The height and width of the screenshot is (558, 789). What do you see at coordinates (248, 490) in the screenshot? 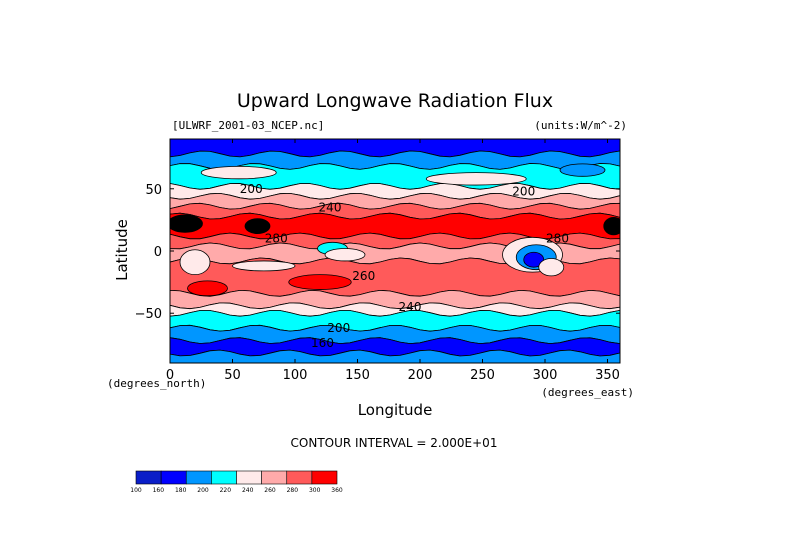
I see `colorbar-label: 240` at bounding box center [248, 490].